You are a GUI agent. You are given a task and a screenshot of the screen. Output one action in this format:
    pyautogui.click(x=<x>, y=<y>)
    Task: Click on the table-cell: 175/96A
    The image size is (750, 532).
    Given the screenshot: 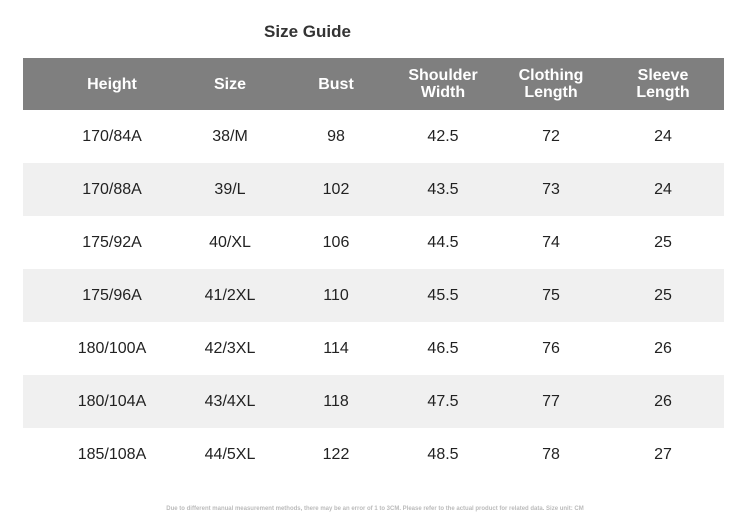 What is the action you would take?
    pyautogui.click(x=112, y=295)
    